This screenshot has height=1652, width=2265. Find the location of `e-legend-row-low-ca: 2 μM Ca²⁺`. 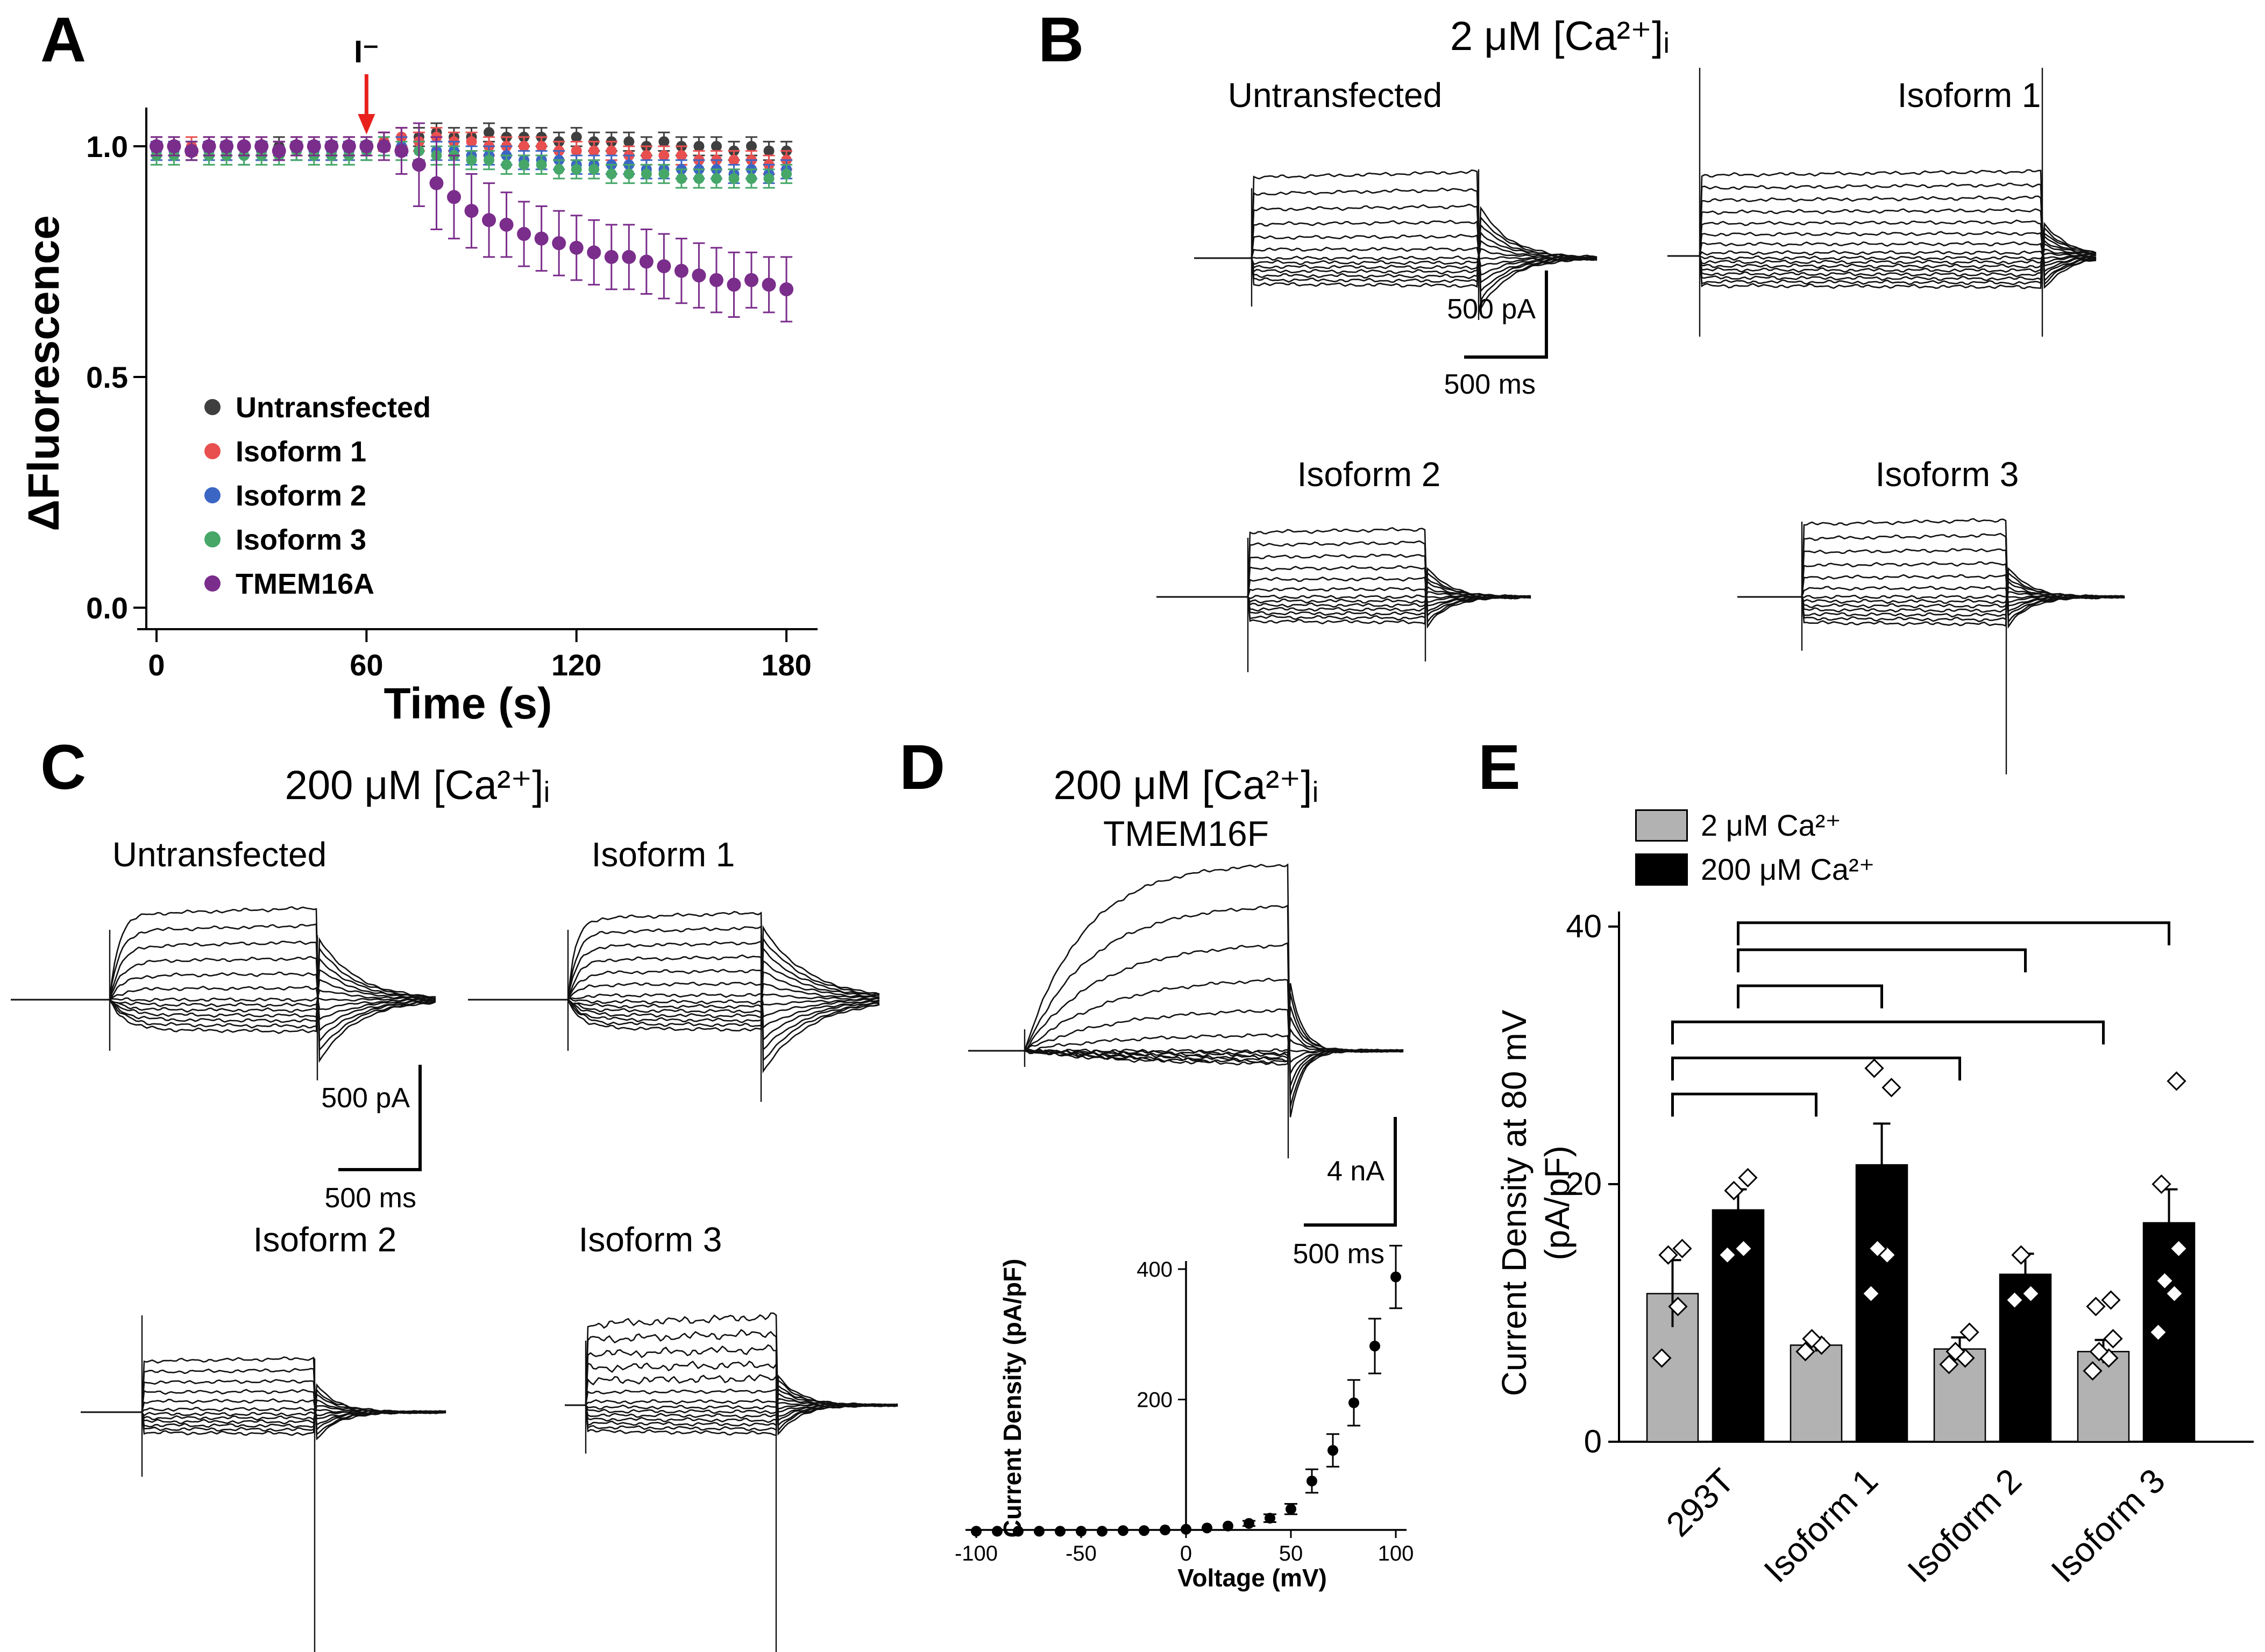

e-legend-row-low-ca: 2 μM Ca²⁺ is located at coordinates (1755, 825).